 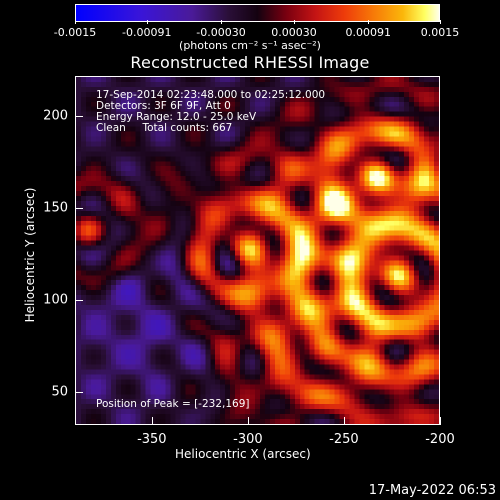 What do you see at coordinates (243, 454) in the screenshot?
I see `x-axis-label: Heliocentric X (arcsec)` at bounding box center [243, 454].